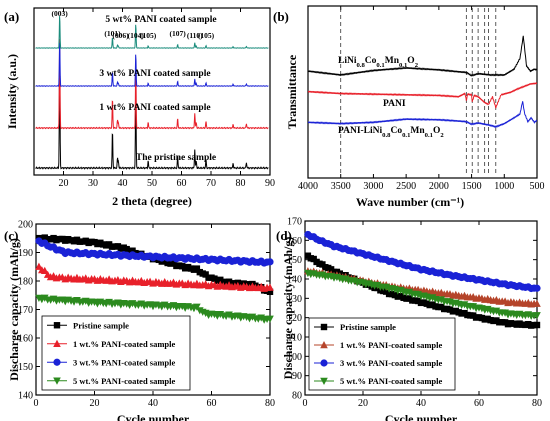 The width and height of the screenshot is (550, 421). Describe the element at coordinates (25, 396) in the screenshot. I see `y-tick-label: 140` at that location.